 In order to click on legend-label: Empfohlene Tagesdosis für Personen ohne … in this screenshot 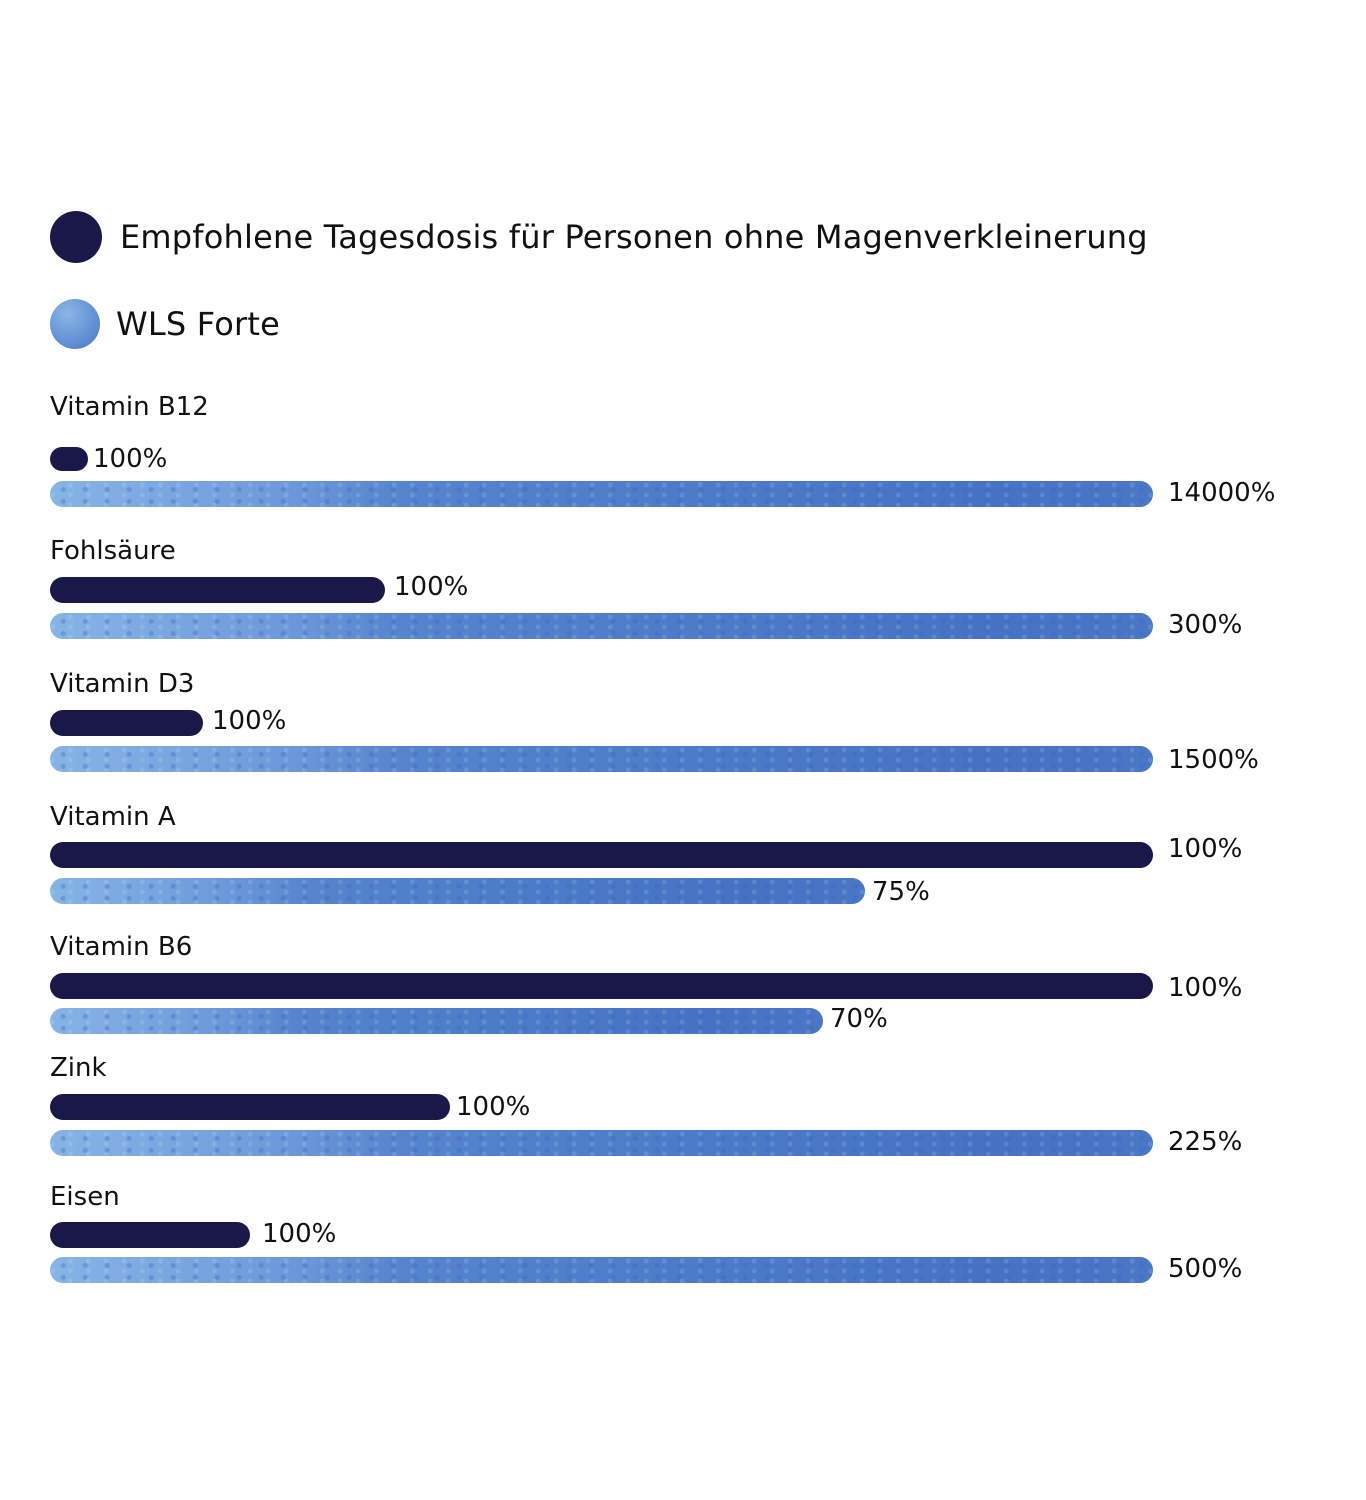, I will do `click(634, 237)`.